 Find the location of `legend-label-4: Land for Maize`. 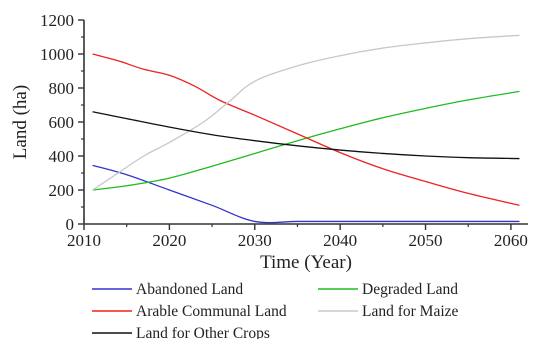

legend-label-4: Land for Maize is located at coordinates (410, 311).